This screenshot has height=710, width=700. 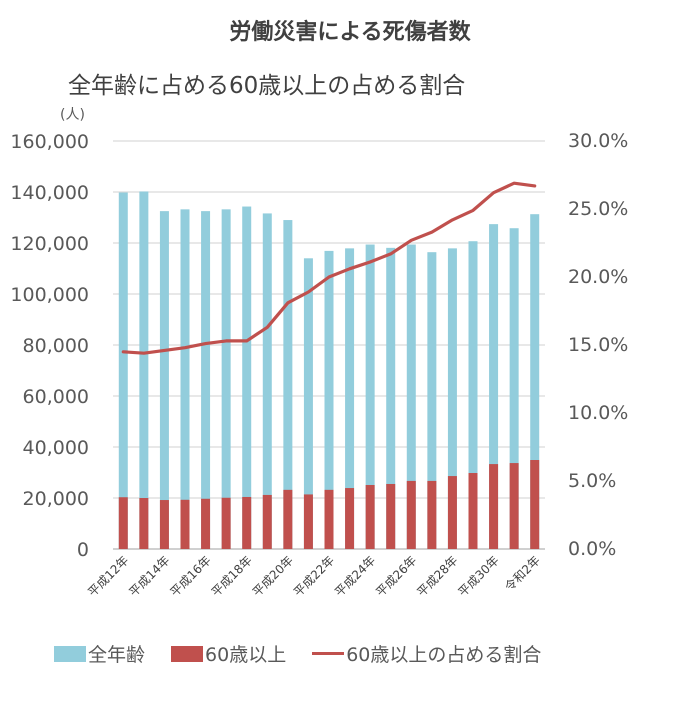 I want to click on y-right-tick-label: 5.0%, so click(x=592, y=481).